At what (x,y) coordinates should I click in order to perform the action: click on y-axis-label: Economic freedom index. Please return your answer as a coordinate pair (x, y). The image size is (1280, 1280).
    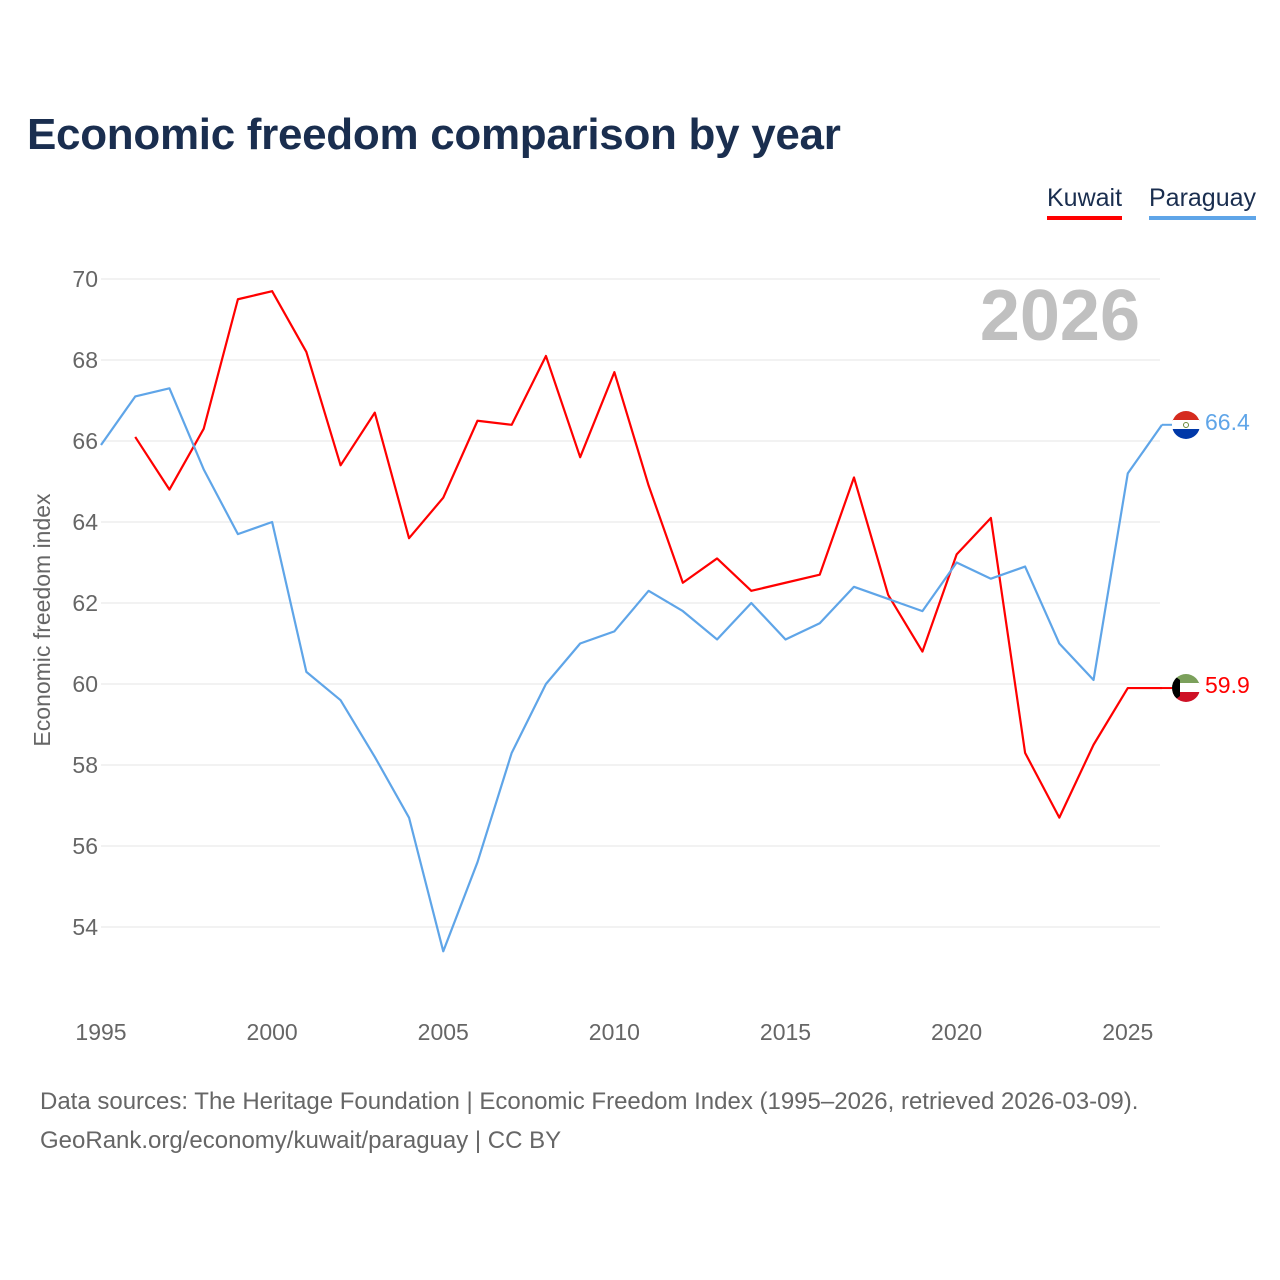
    Looking at the image, I should click on (42, 620).